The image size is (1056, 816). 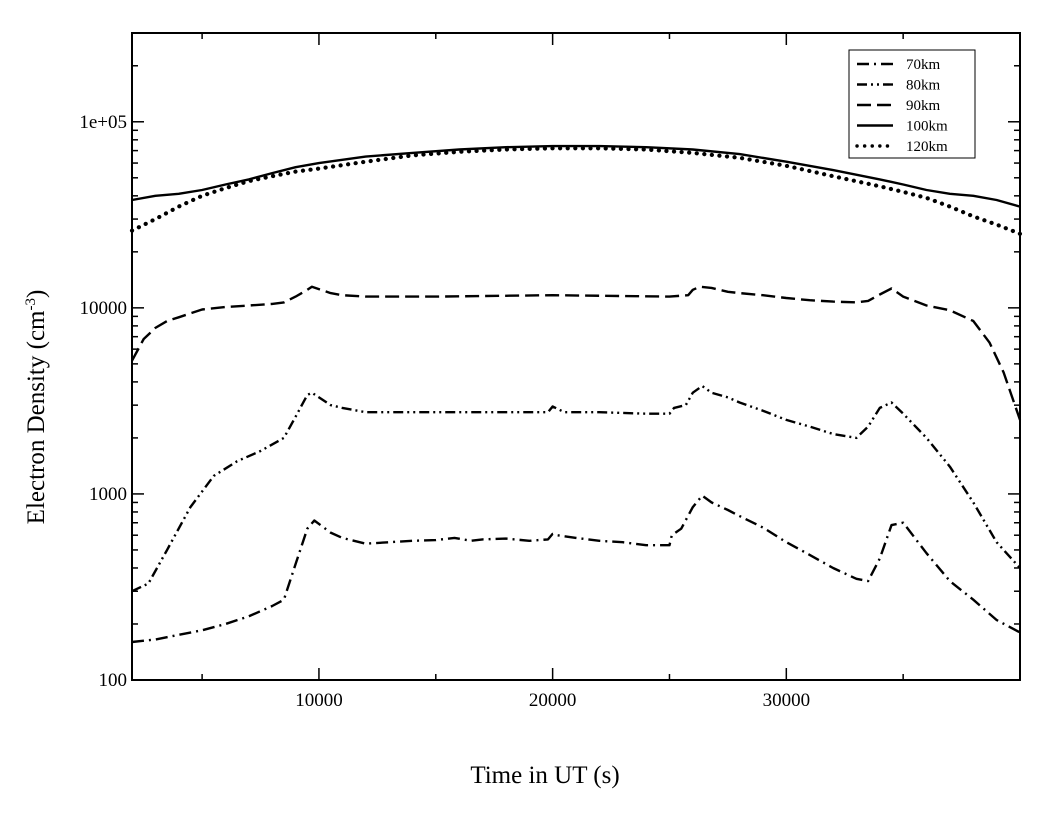 I want to click on legend-label-120km: 120km, so click(x=927, y=147).